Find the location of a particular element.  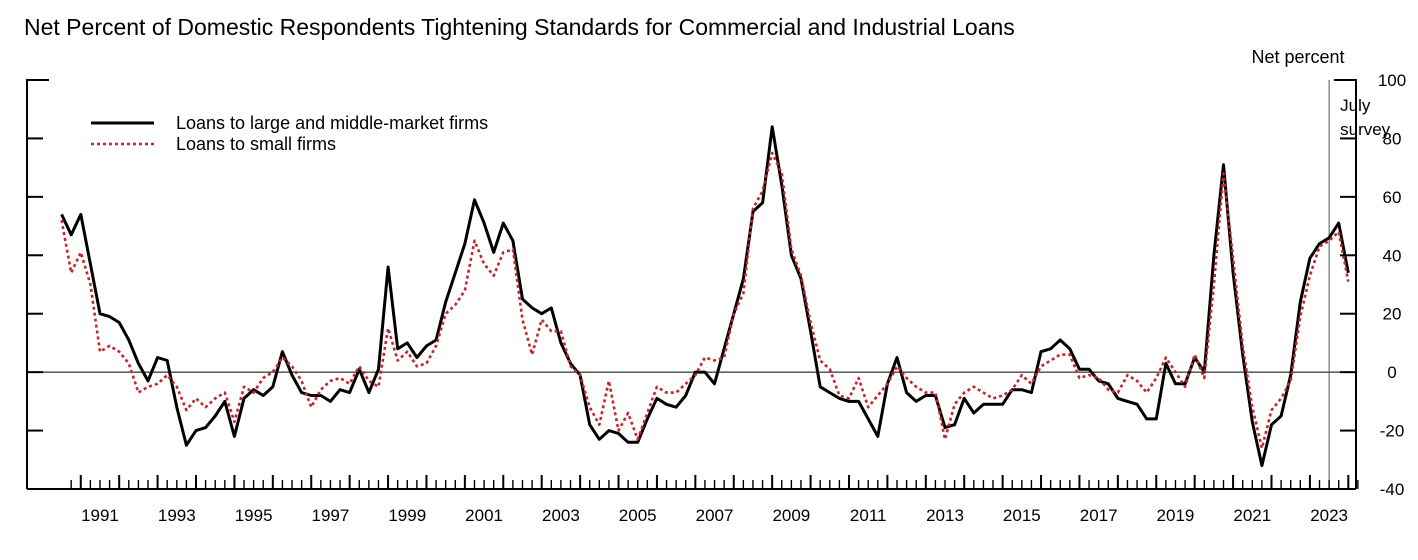

x-tick-label: 1997 is located at coordinates (331, 515).